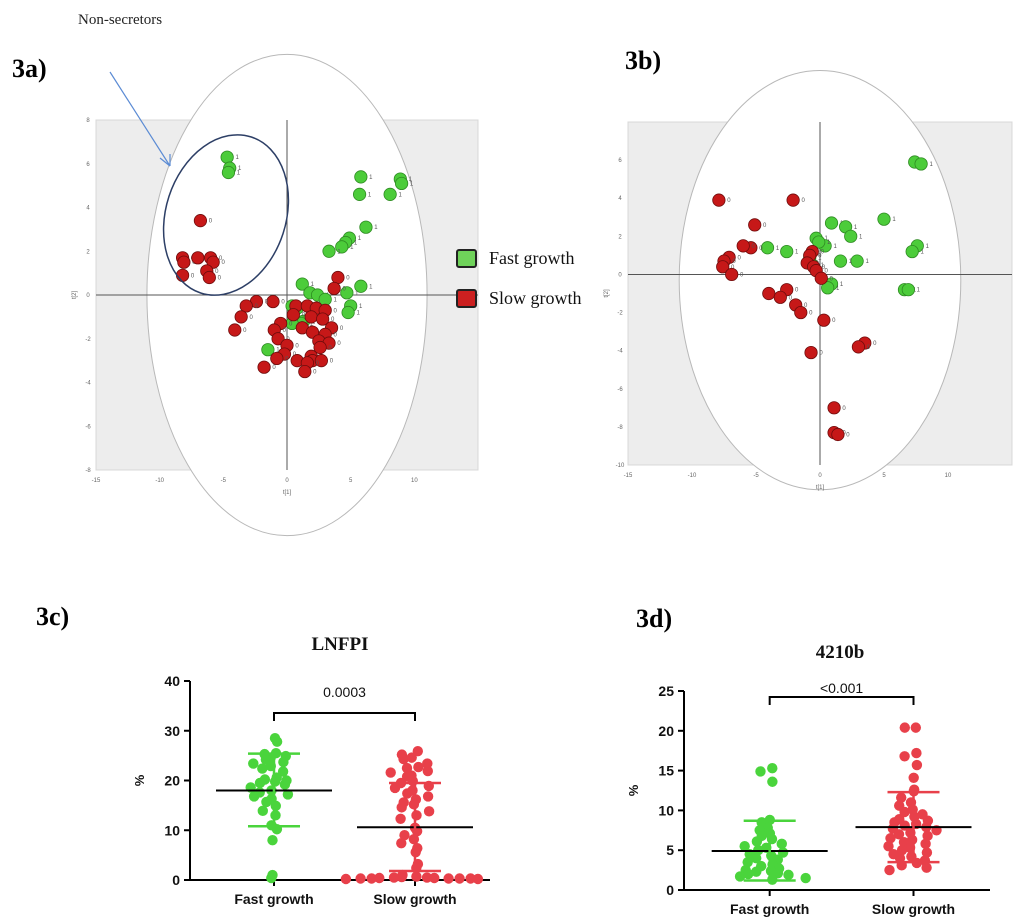 The height and width of the screenshot is (922, 1014). Describe the element at coordinates (620, 466) in the screenshot. I see `y-tick-label-3b: -10` at that location.